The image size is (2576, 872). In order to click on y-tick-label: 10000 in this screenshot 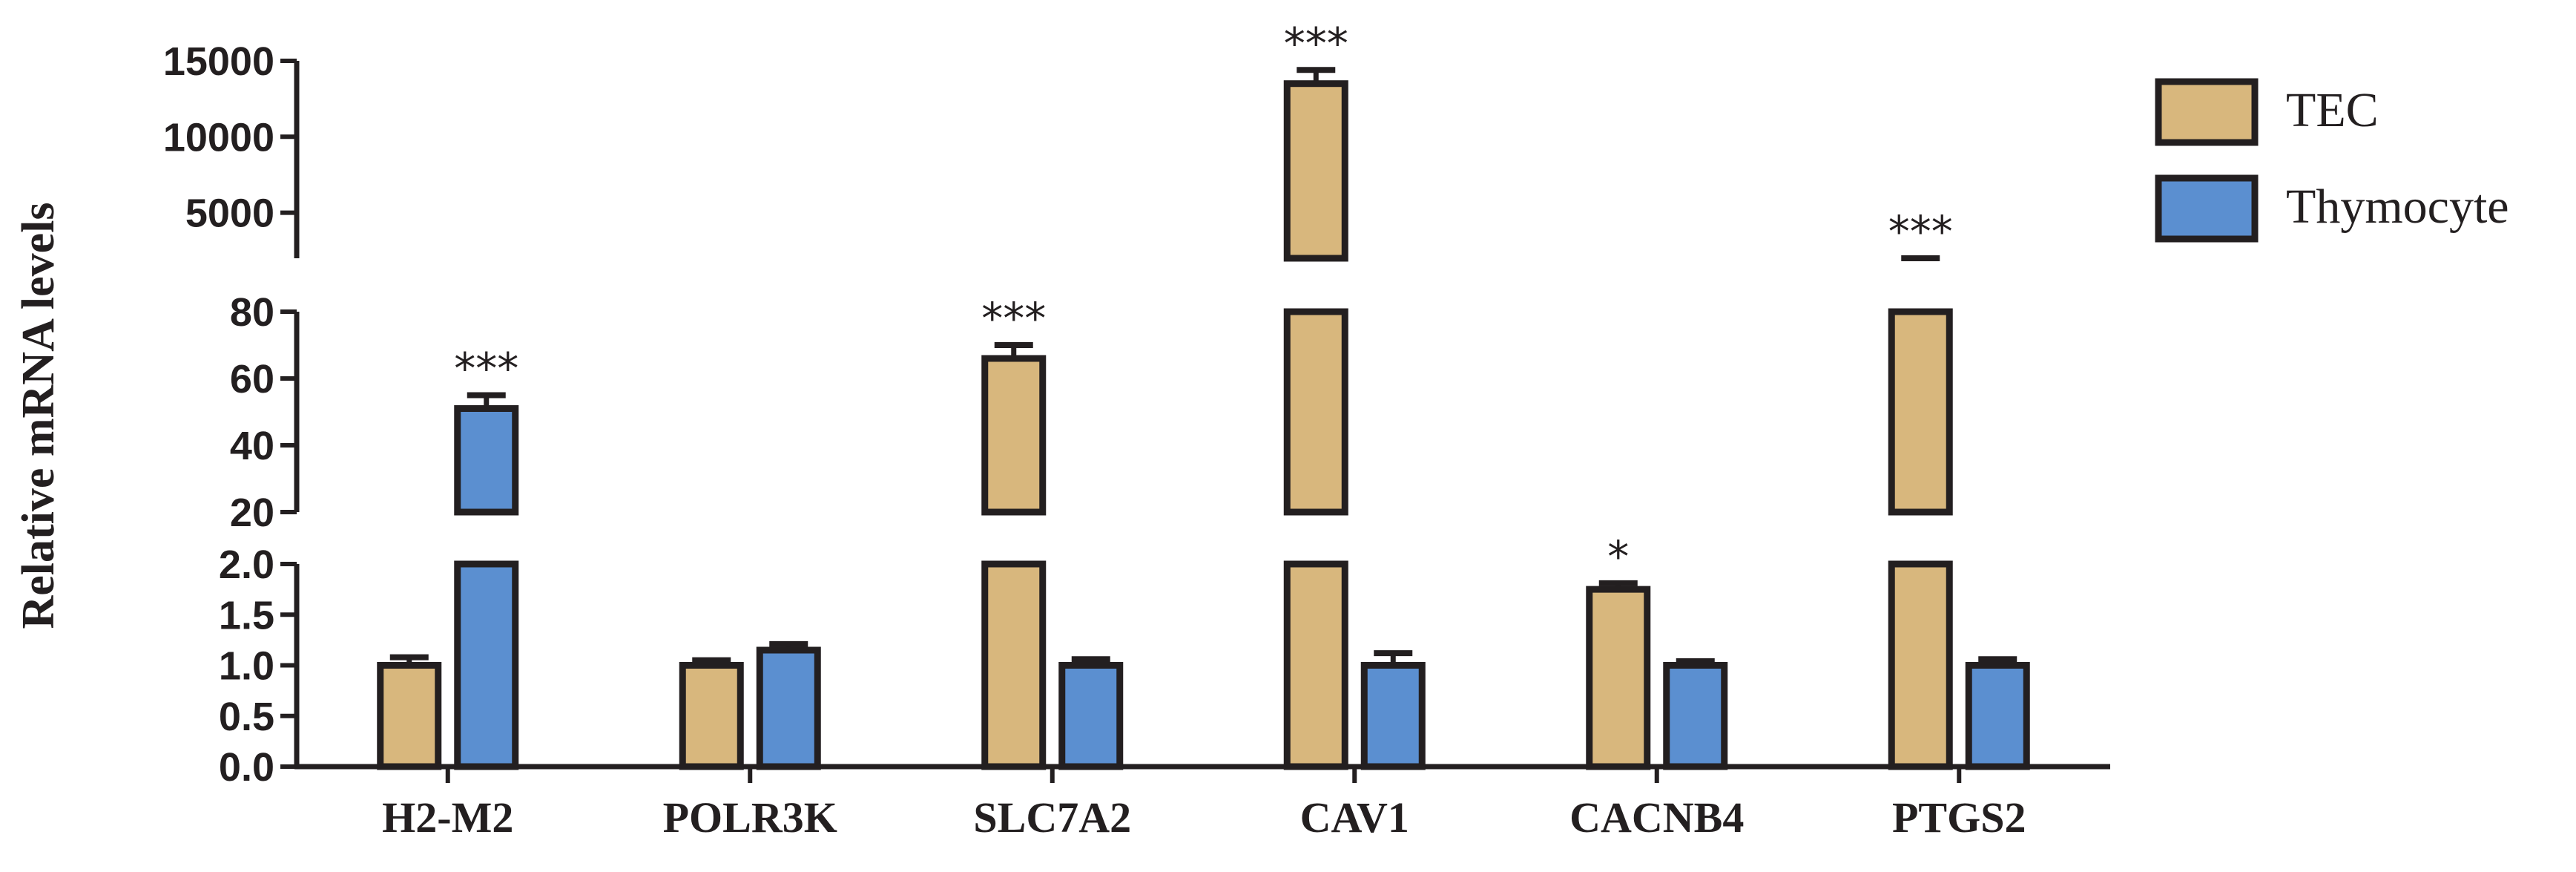, I will do `click(219, 137)`.